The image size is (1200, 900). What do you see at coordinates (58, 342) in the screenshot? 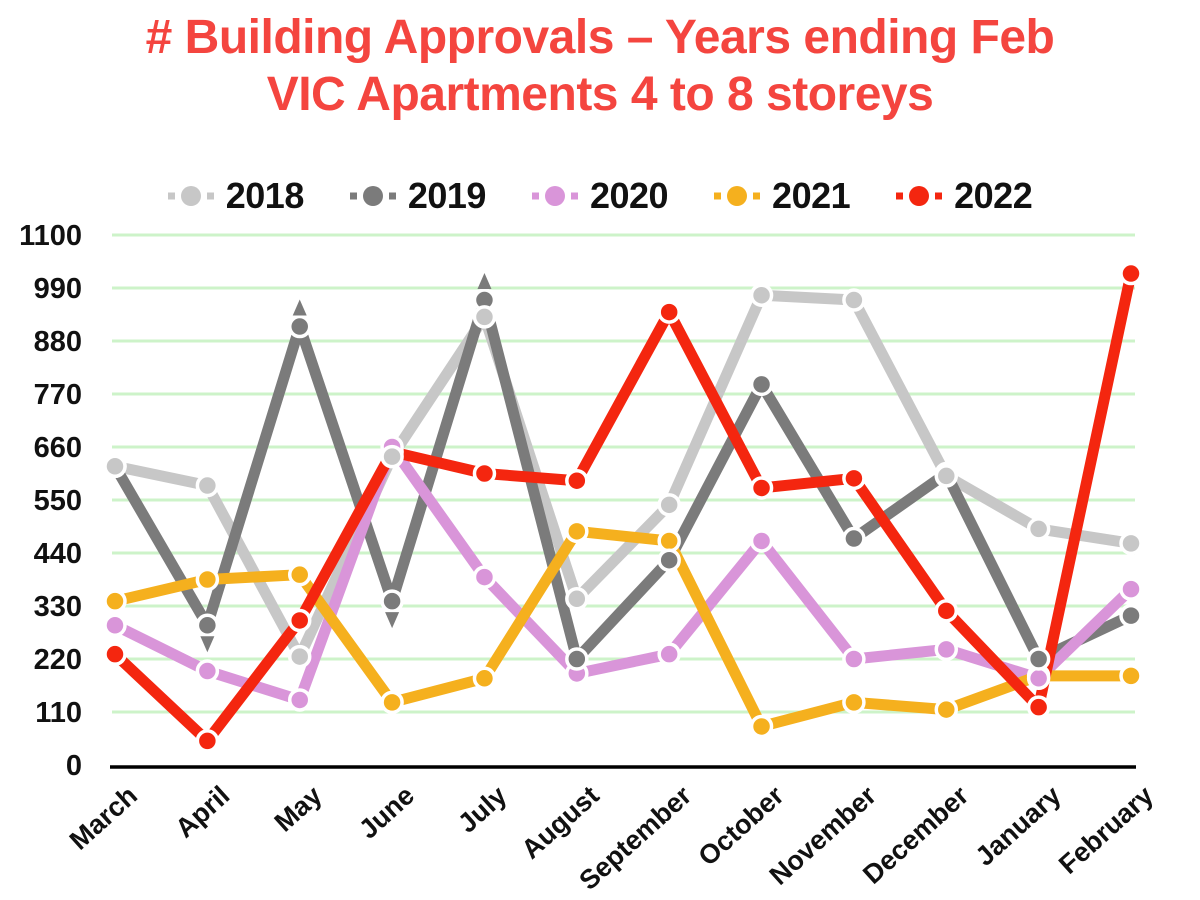
I see `y-tick-label: 880` at bounding box center [58, 342].